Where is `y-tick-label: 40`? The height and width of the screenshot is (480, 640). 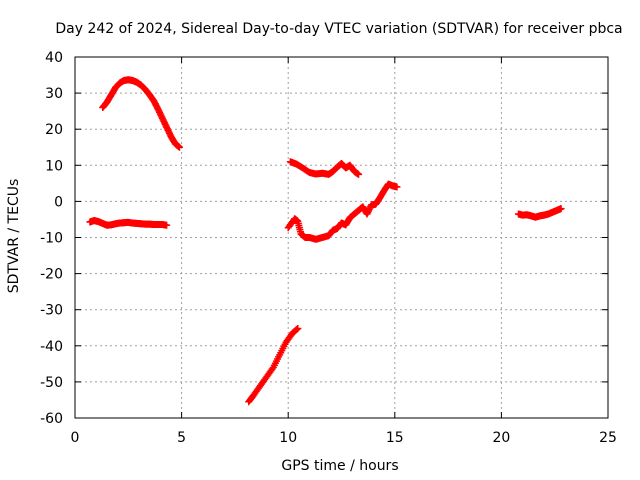
y-tick-label: 40 is located at coordinates (54, 58).